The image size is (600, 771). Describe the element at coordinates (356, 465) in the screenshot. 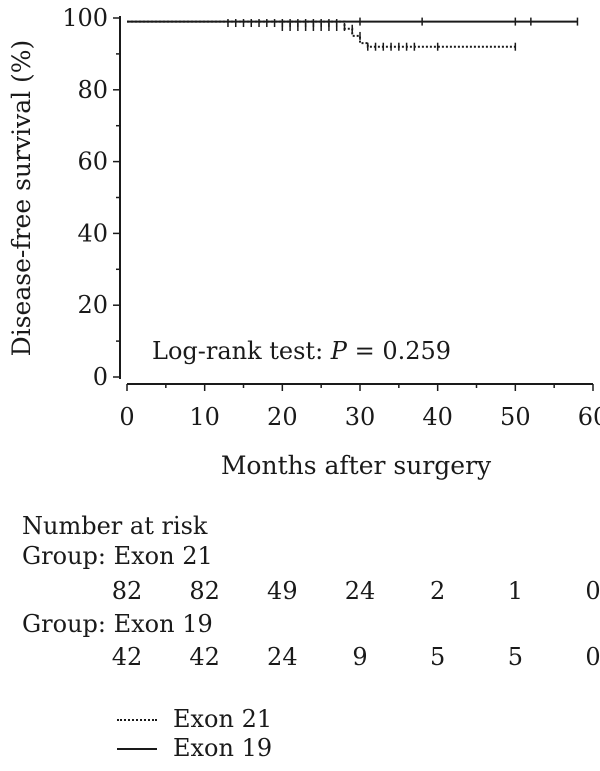

I see `x-axis-label: Months after surgery` at that location.